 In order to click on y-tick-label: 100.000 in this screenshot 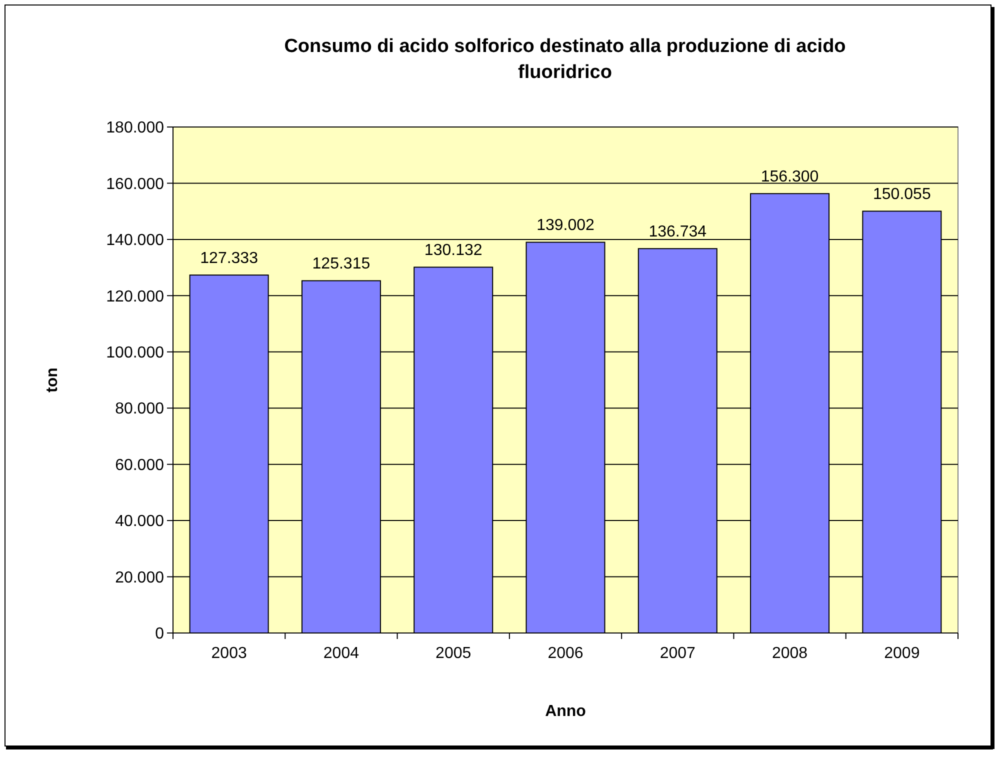, I will do `click(135, 353)`.